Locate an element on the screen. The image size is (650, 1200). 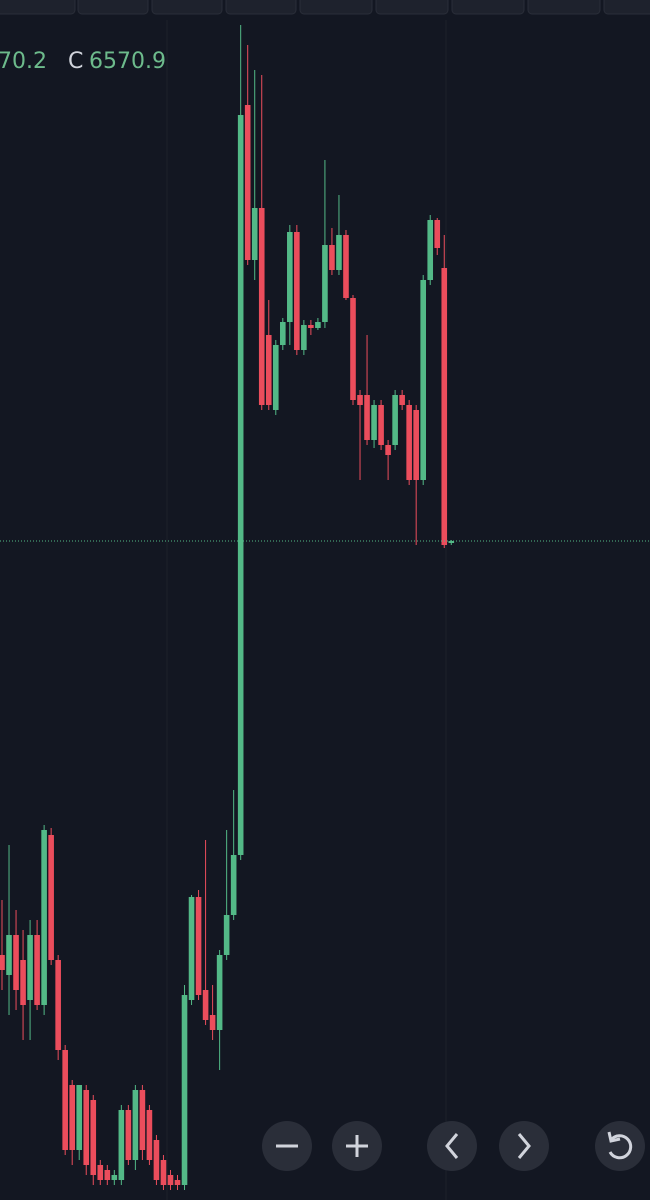
toolbar is located at coordinates (325, 7).